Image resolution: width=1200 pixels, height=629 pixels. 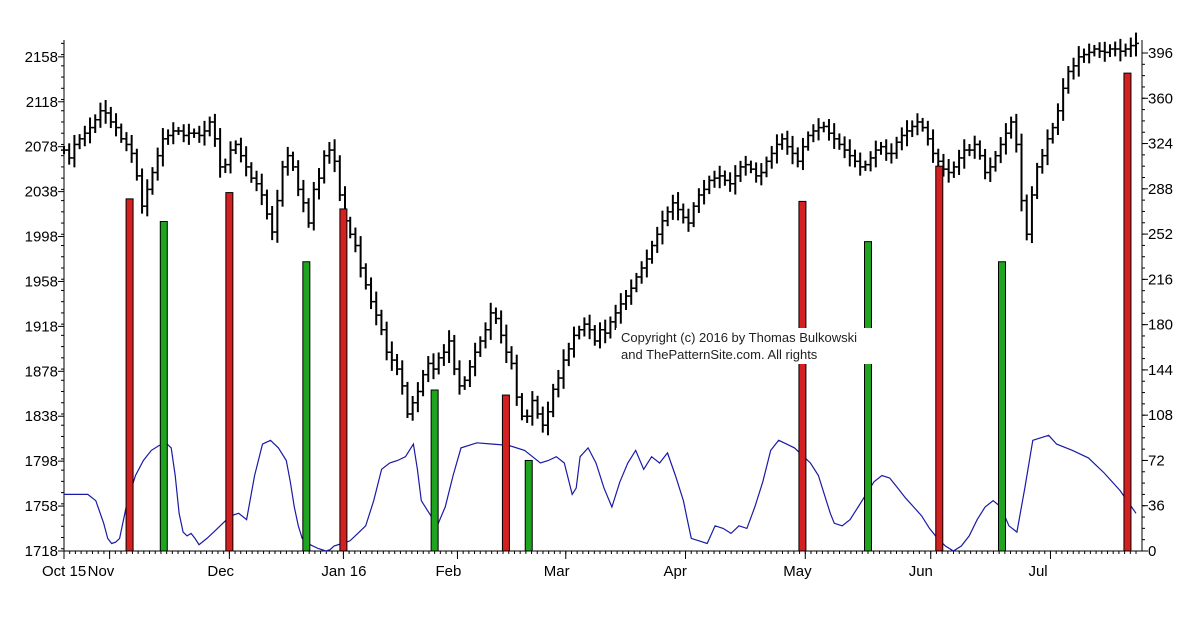 I want to click on y-left-tick-label: 1998, so click(x=41, y=237).